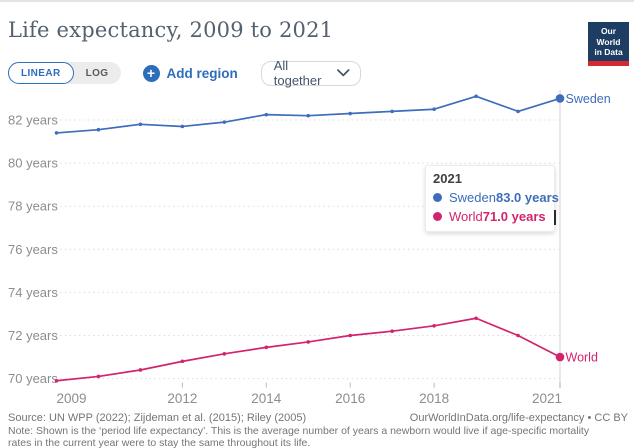 The width and height of the screenshot is (634, 448). I want to click on owid-logo-text: Our World in Data, so click(608, 41).